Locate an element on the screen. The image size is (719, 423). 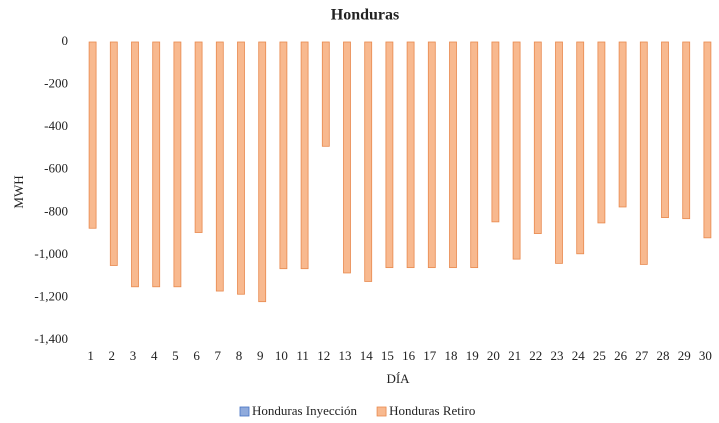
x-tick-label: 4 is located at coordinates (154, 355).